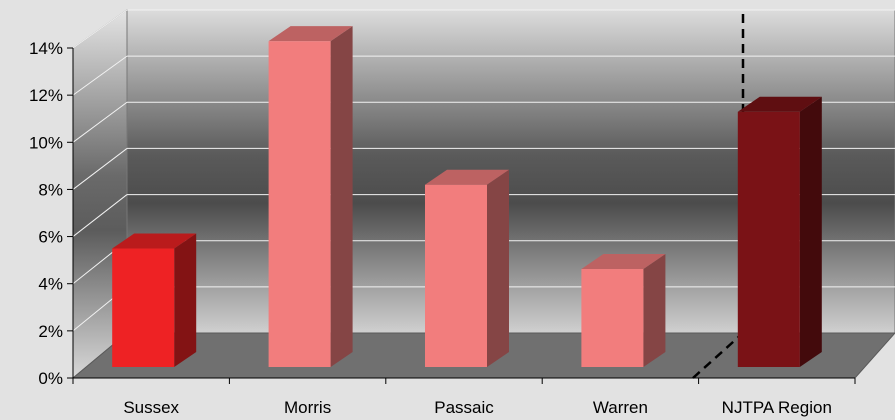 The width and height of the screenshot is (895, 420). What do you see at coordinates (46, 142) in the screenshot?
I see `y-tick-label: 10%` at bounding box center [46, 142].